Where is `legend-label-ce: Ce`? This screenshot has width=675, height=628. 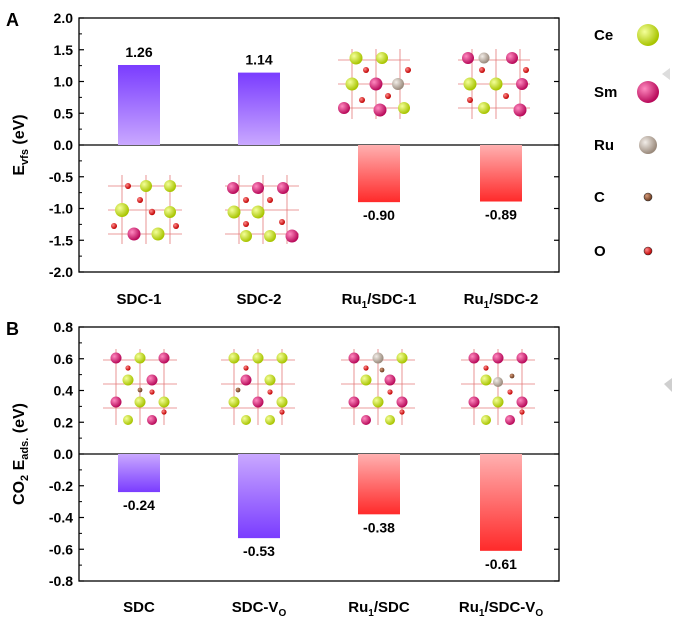
legend-label-ce: Ce is located at coordinates (603, 35).